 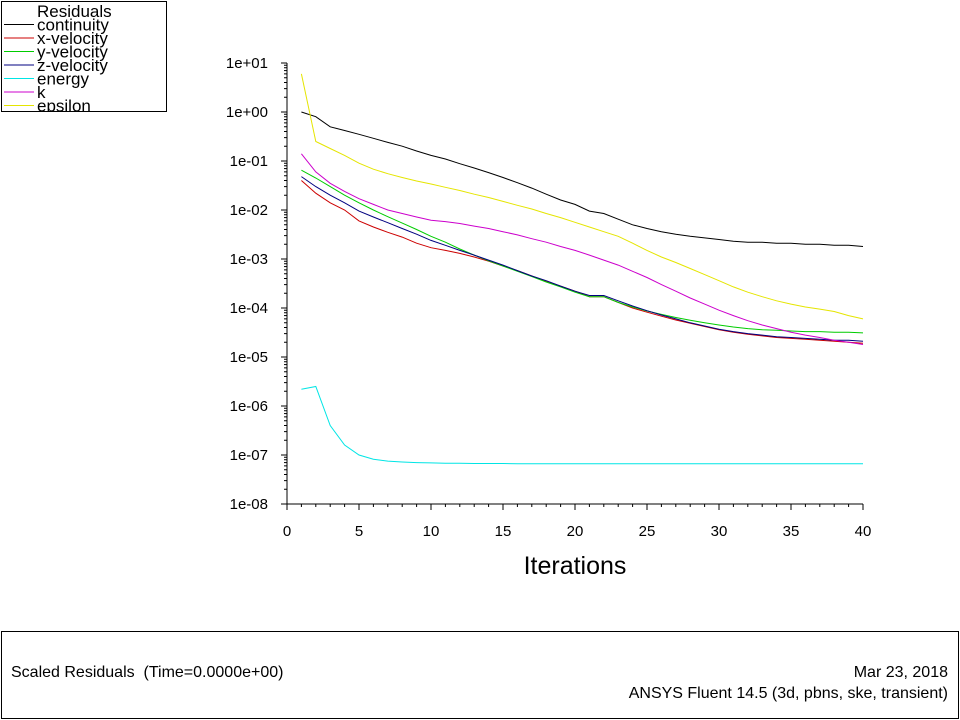 I want to click on x-tick-label: 20, so click(x=575, y=531).